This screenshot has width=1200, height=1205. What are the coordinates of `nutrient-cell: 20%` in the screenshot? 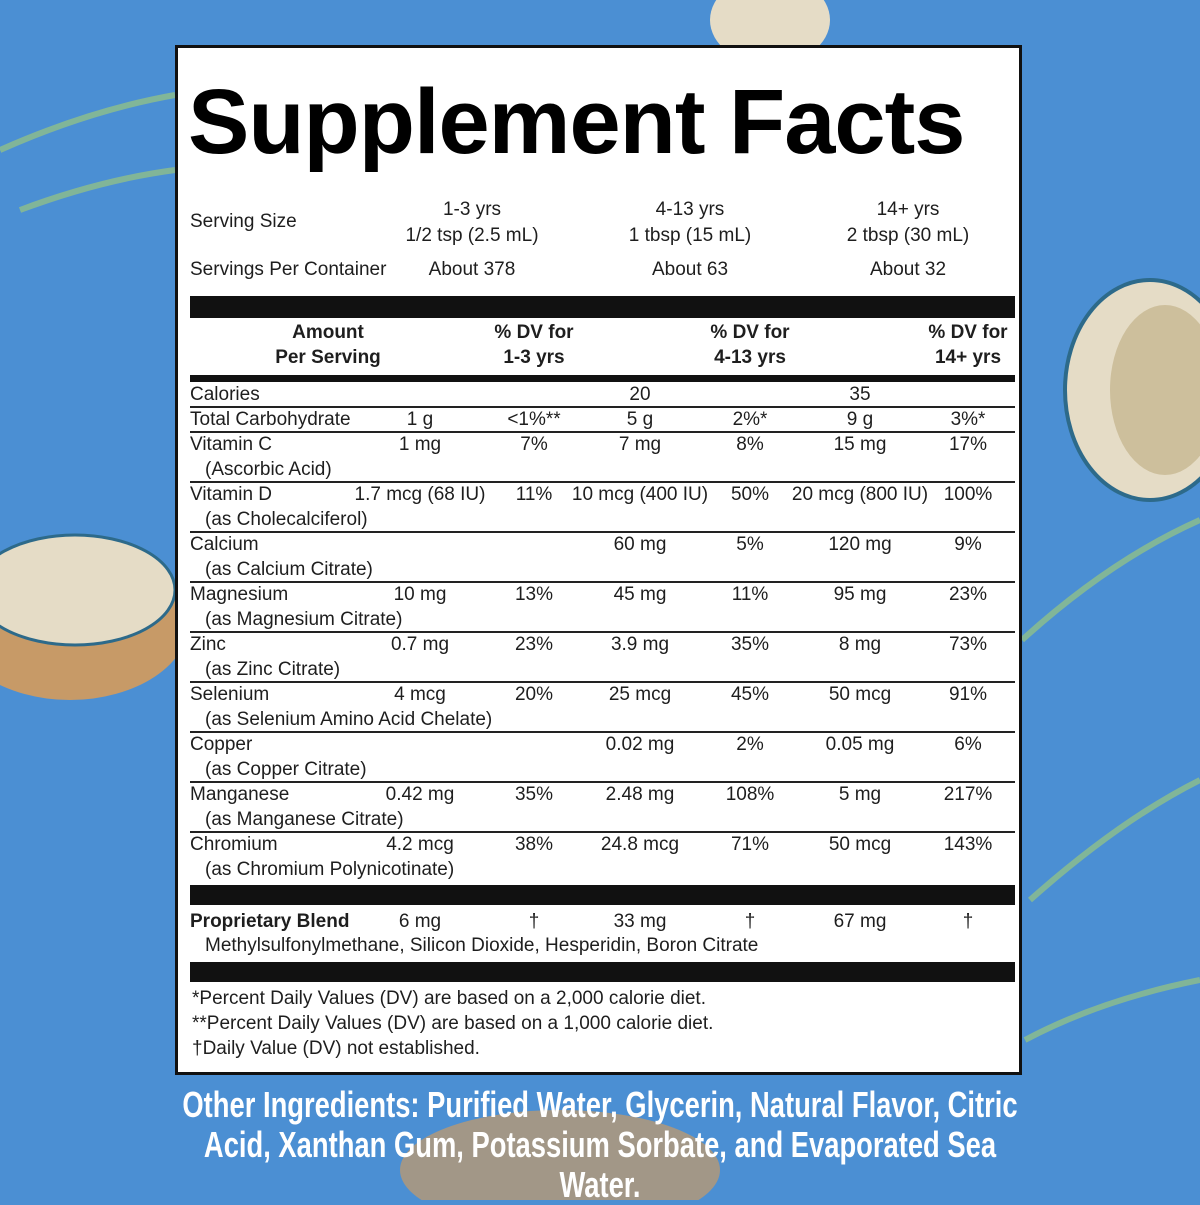 It's located at (534, 694).